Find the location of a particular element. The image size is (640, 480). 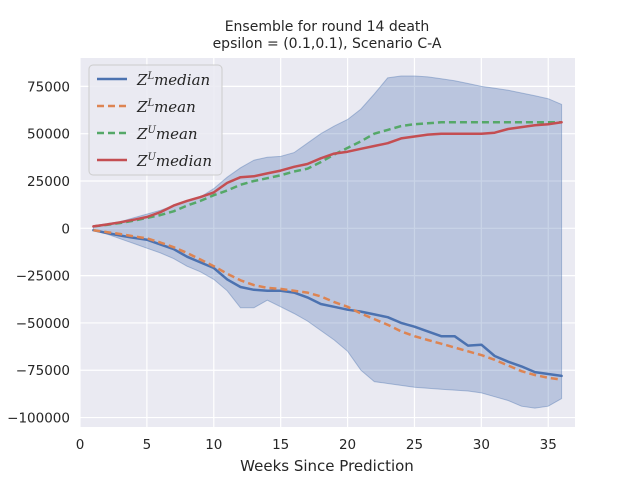

x-tick-label: 25 is located at coordinates (414, 445).